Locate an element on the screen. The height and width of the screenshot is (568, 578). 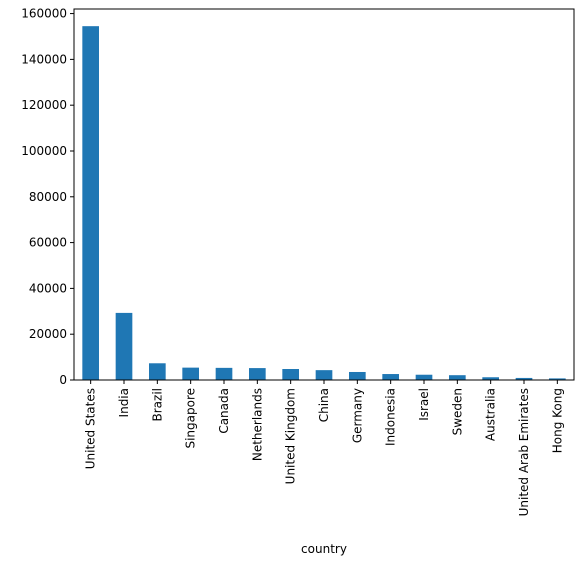
x-tick-label: Sweden is located at coordinates (457, 411).